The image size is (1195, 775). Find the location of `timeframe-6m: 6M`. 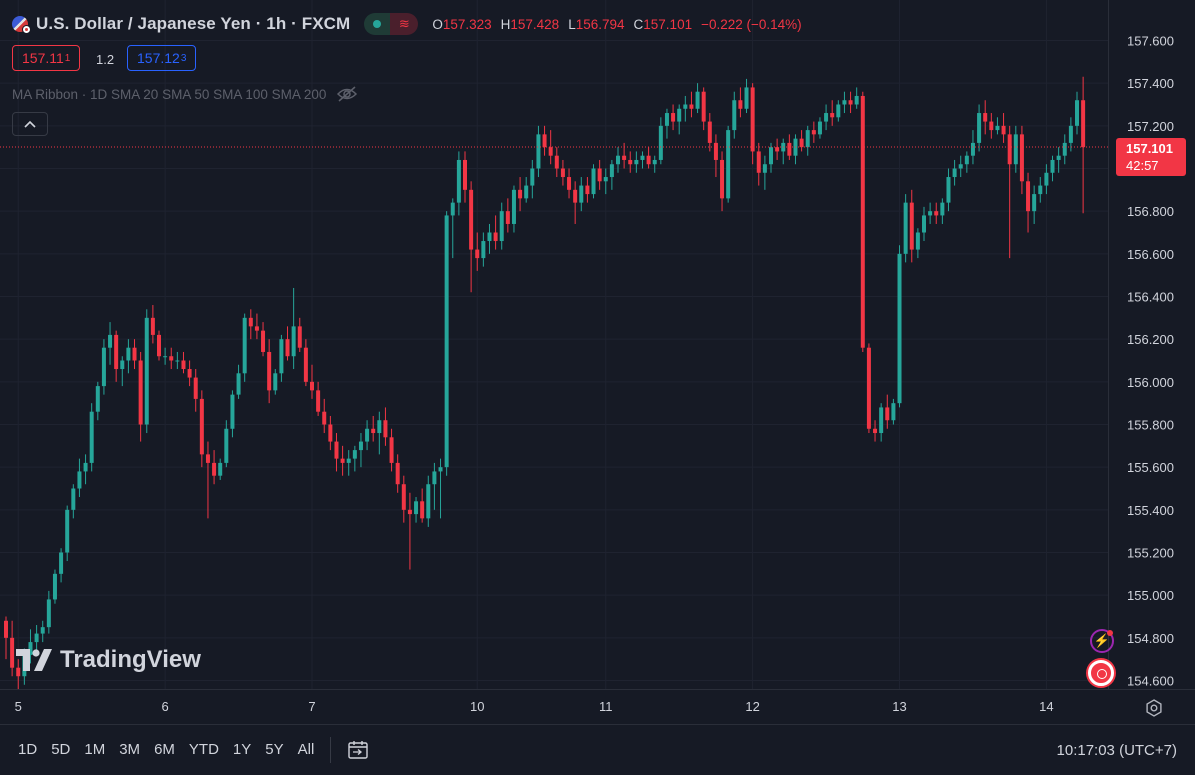

timeframe-6m: 6M is located at coordinates (164, 749).